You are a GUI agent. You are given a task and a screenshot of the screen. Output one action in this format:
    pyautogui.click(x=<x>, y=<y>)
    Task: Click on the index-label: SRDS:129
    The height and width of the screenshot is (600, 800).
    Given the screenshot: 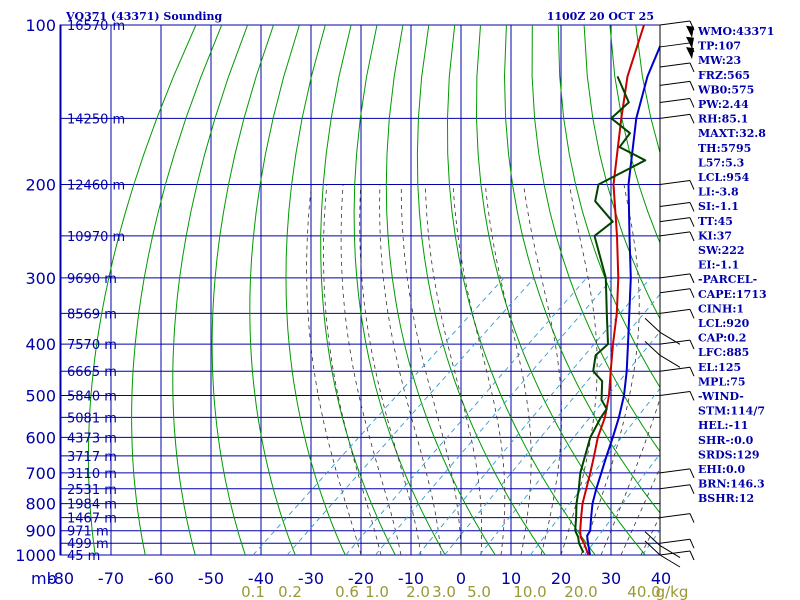 What is the action you would take?
    pyautogui.click(x=729, y=454)
    